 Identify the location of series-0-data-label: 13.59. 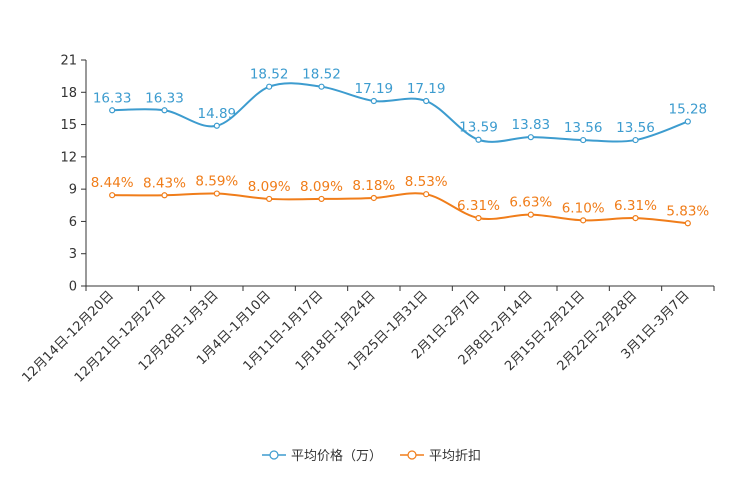
(478, 128).